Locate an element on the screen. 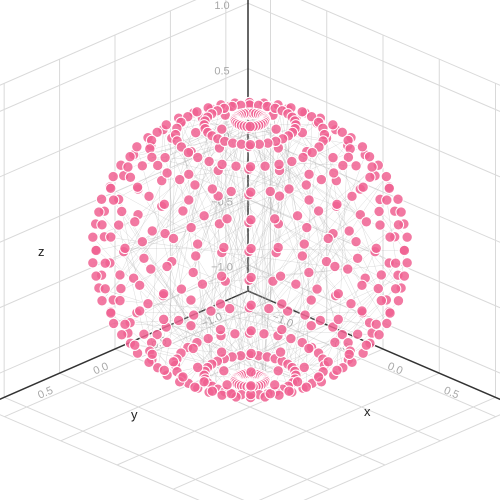 The height and width of the screenshot is (500, 500). z-tick-label: 1.0 is located at coordinates (221, 6).